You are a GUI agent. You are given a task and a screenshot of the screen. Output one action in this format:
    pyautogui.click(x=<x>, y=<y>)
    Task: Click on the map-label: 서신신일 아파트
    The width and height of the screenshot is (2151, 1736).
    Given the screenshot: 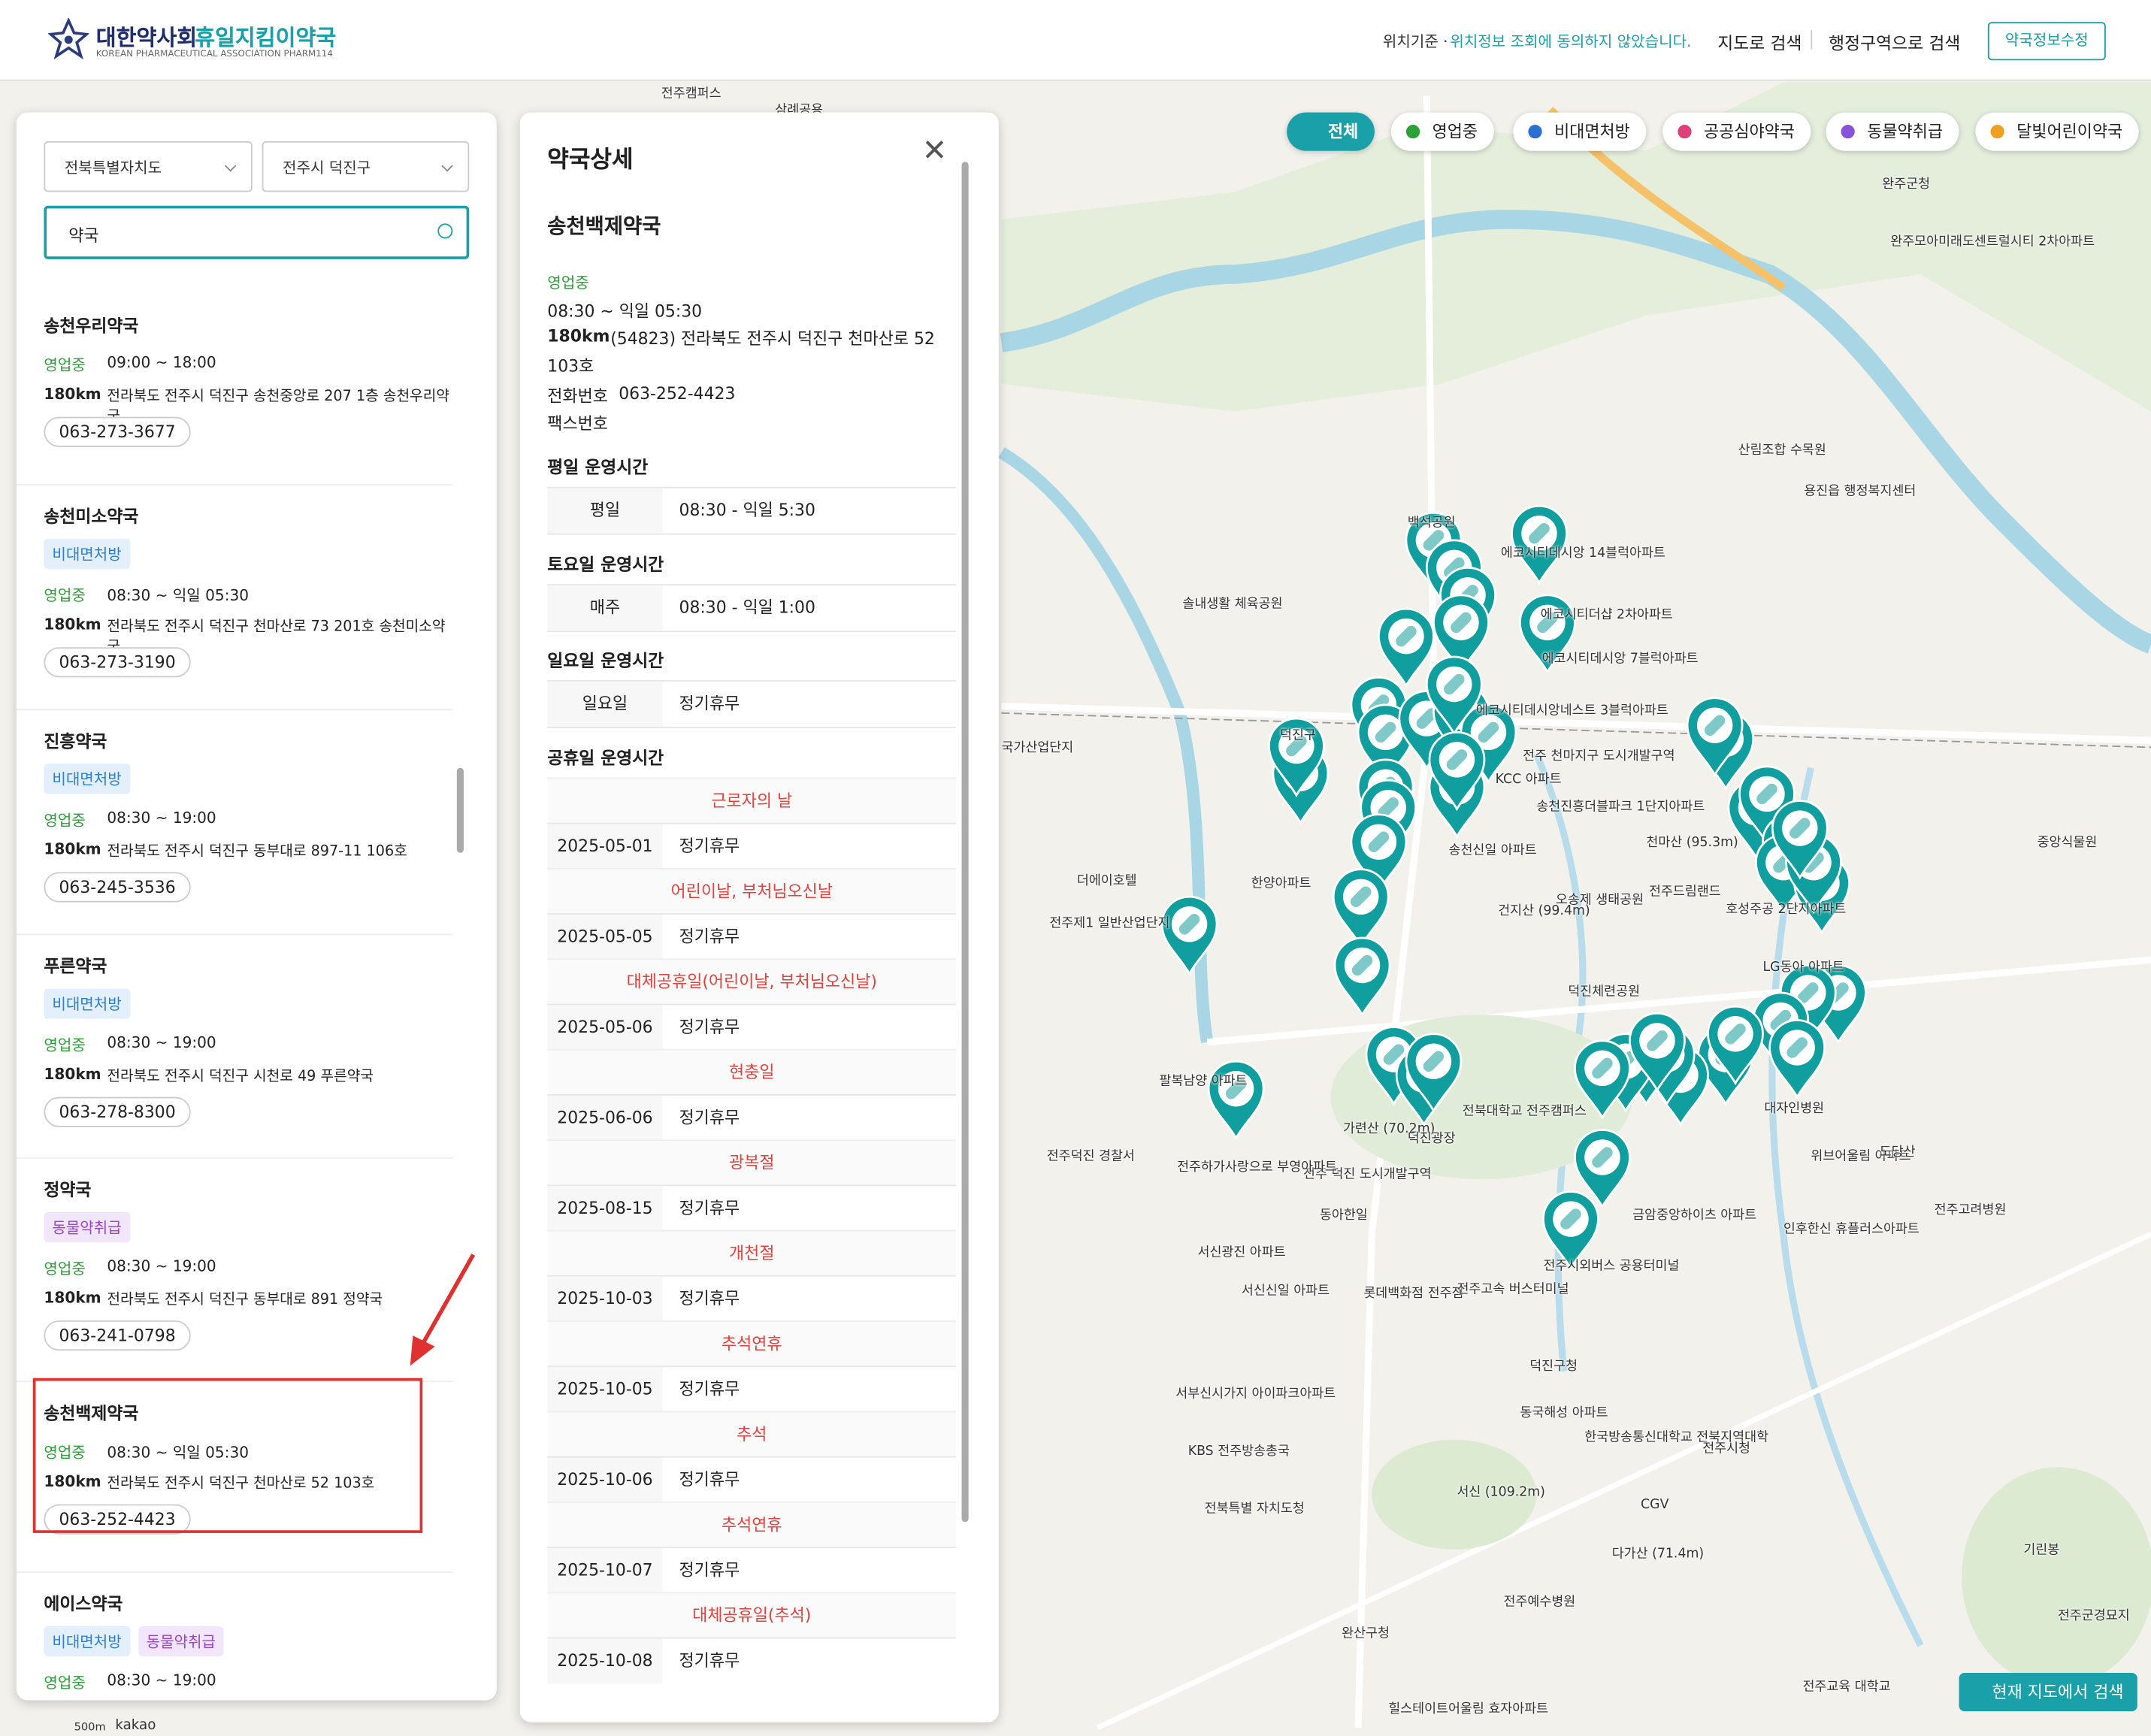 What is the action you would take?
    pyautogui.click(x=1286, y=1291)
    